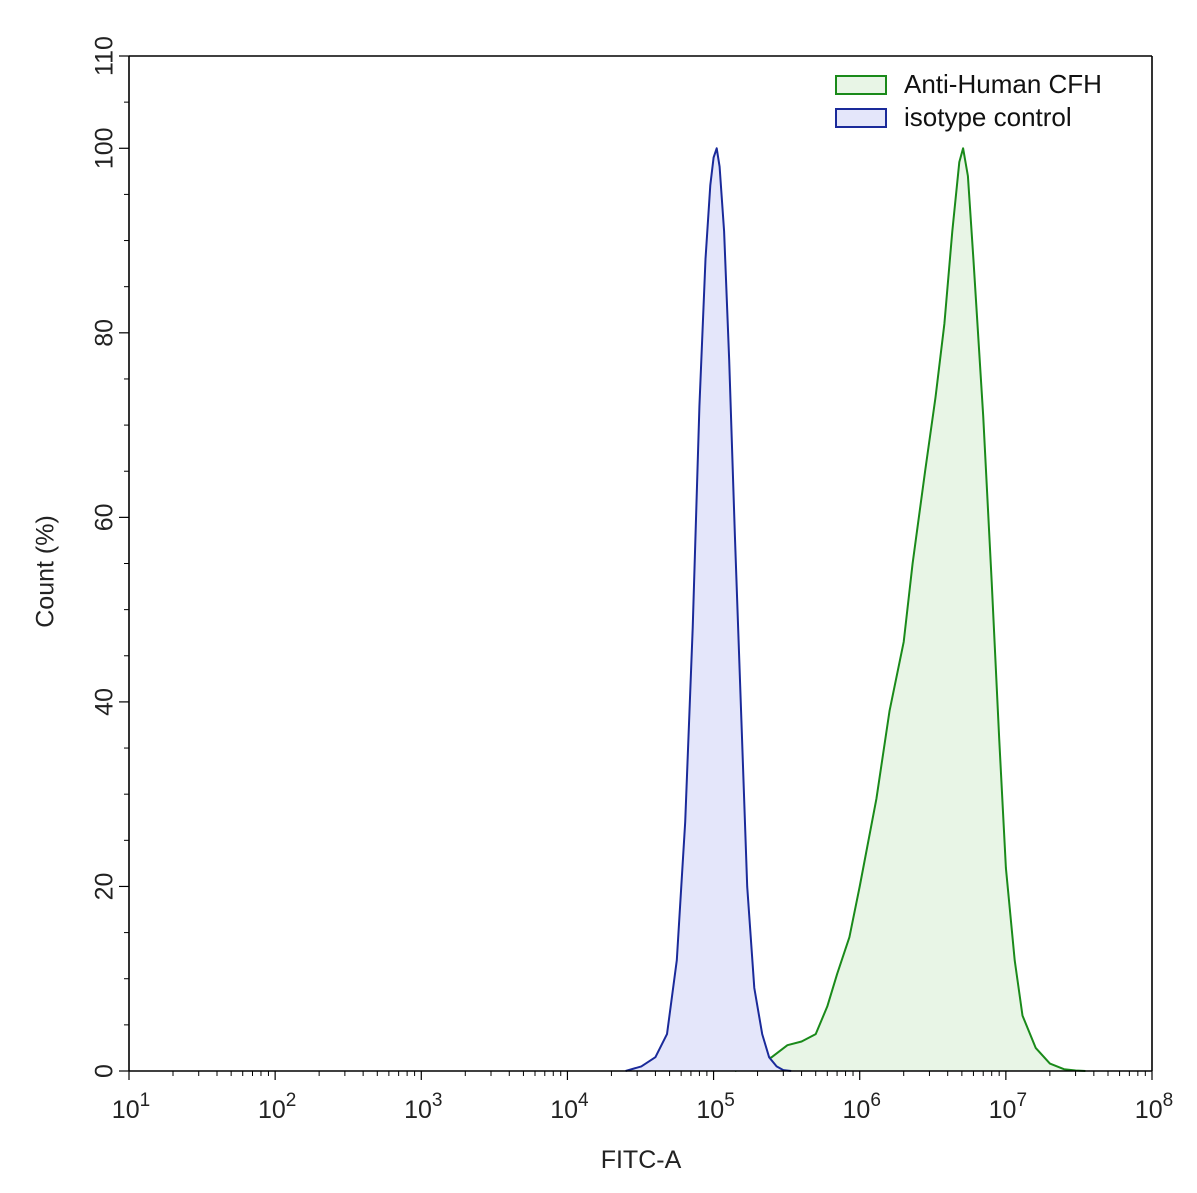 Image resolution: width=1197 pixels, height=1193 pixels. Describe the element at coordinates (641, 1160) in the screenshot. I see `x-axis-title: FITC-A` at that location.